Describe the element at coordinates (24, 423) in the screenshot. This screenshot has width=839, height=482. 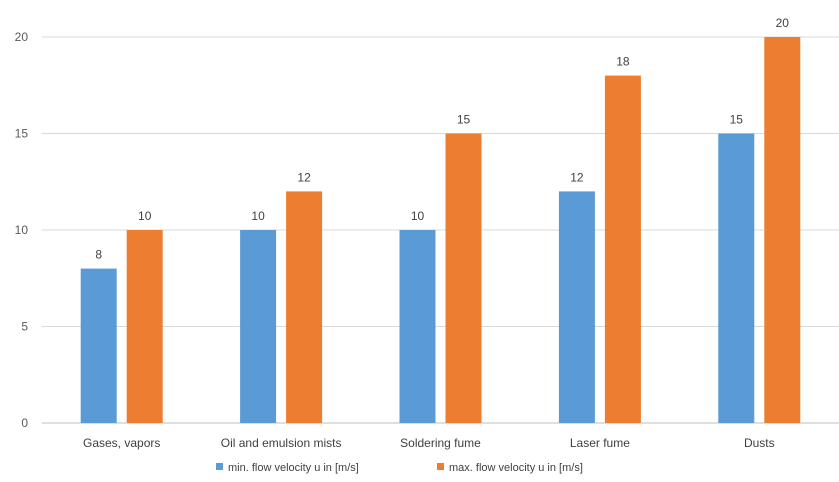
I see `y-tick-label: 0` at that location.